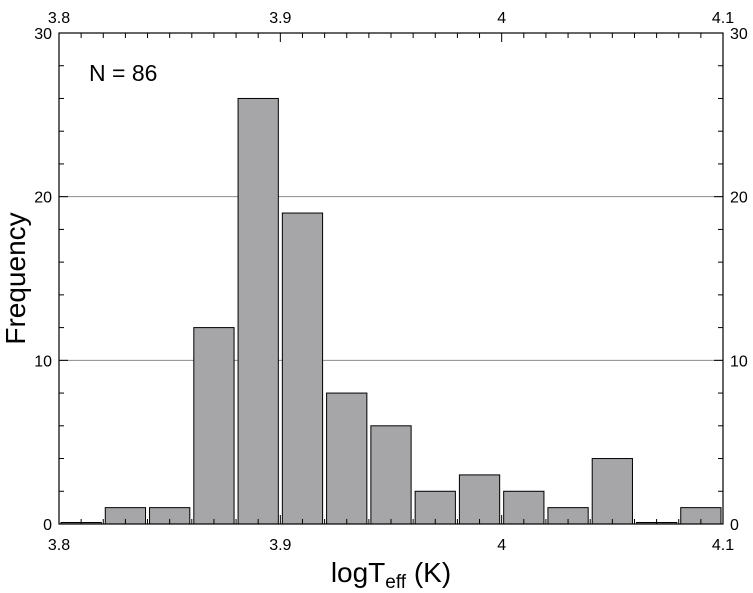  Describe the element at coordinates (280, 545) in the screenshot. I see `x-tick-label-bottom: 3.9` at that location.